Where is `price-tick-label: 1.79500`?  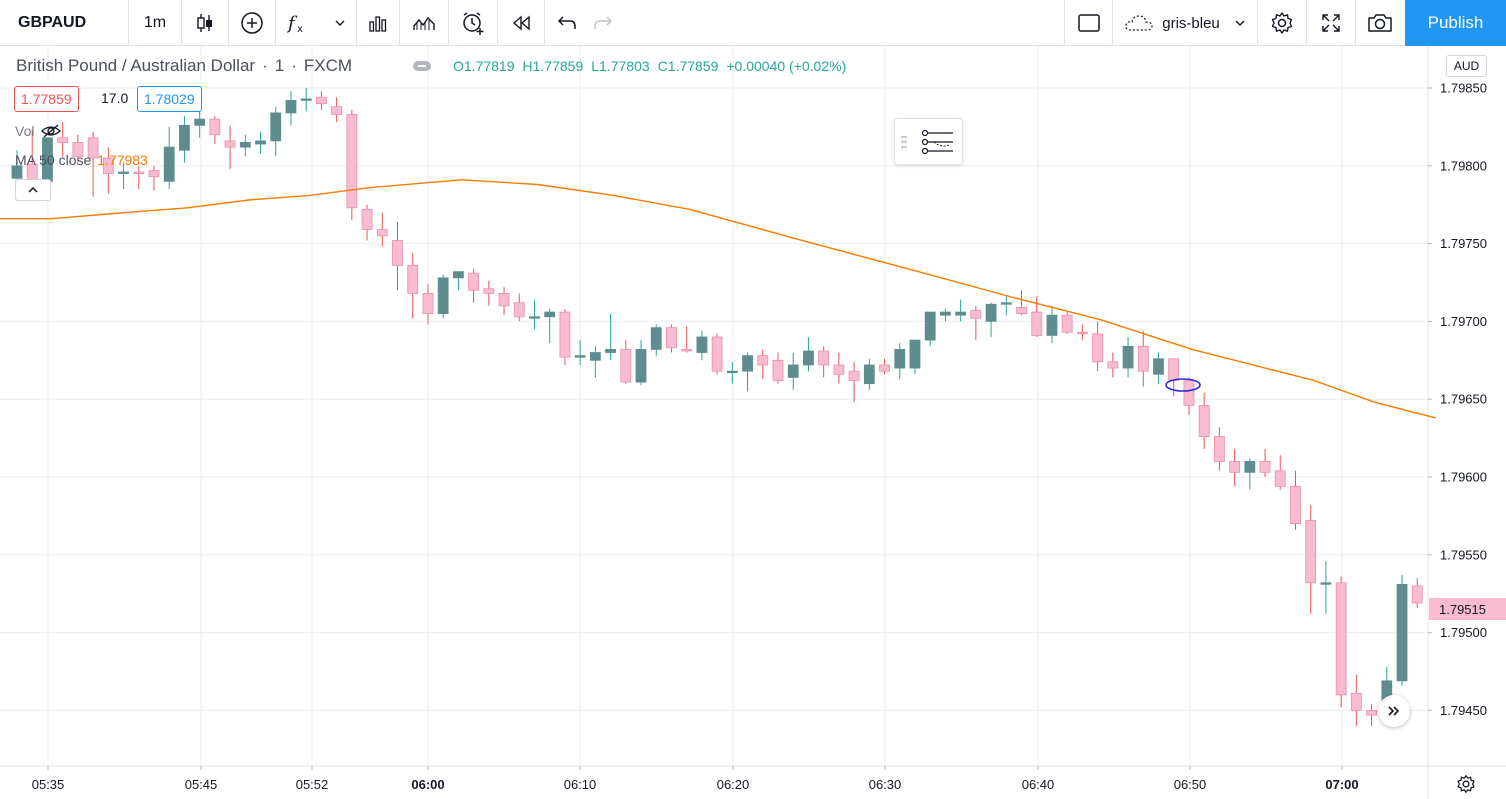
price-tick-label: 1.79500 is located at coordinates (1463, 632).